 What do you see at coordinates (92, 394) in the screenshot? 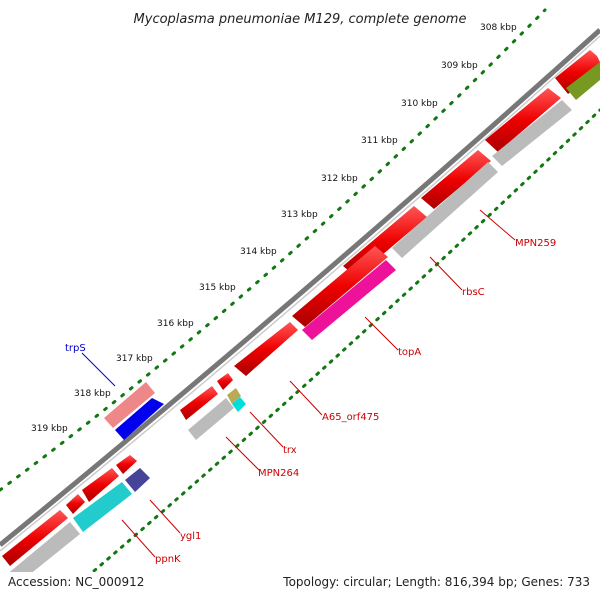
I see `tick-label-318: 318 kbp` at bounding box center [92, 394].